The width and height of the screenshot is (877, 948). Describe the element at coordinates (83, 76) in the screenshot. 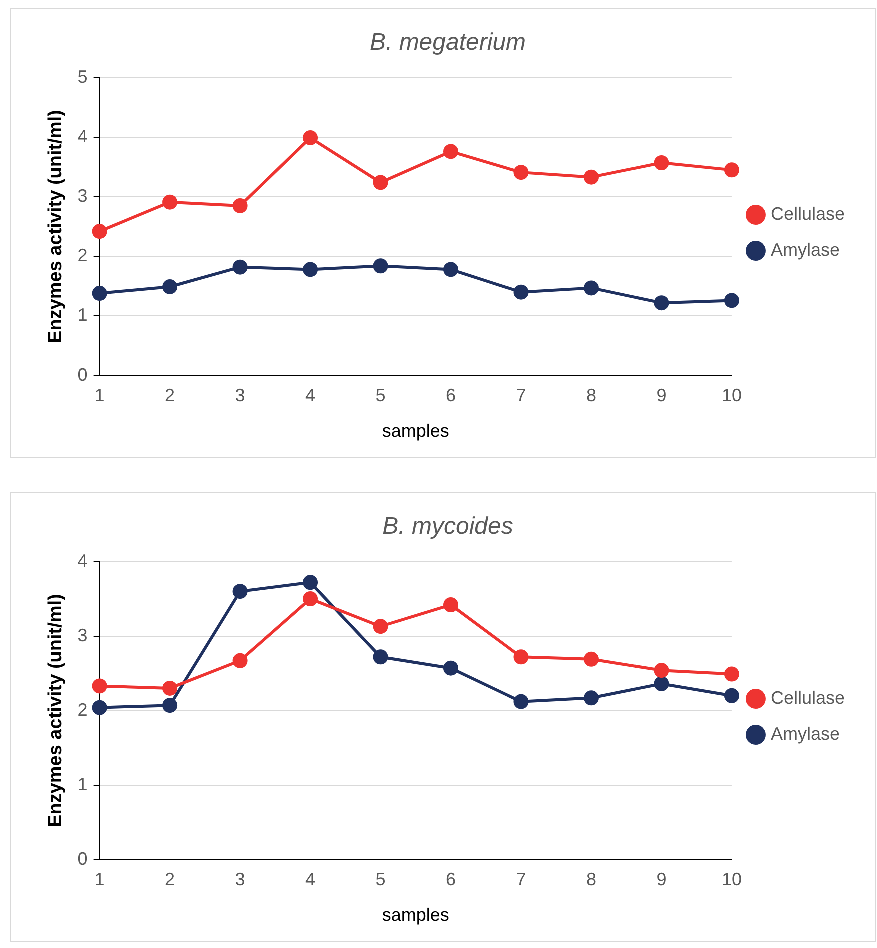

I see `y-tick-label: 5` at that location.